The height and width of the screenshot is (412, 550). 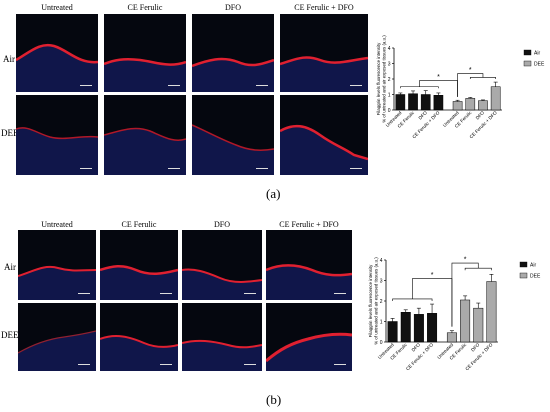 What do you see at coordinates (221, 224) in the screenshot?
I see `col-head-dfo-b: DFO` at bounding box center [221, 224].